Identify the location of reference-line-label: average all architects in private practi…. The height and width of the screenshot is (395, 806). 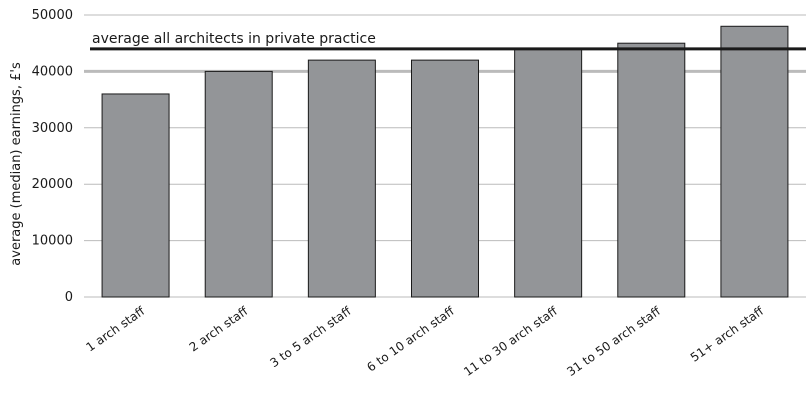
(234, 39).